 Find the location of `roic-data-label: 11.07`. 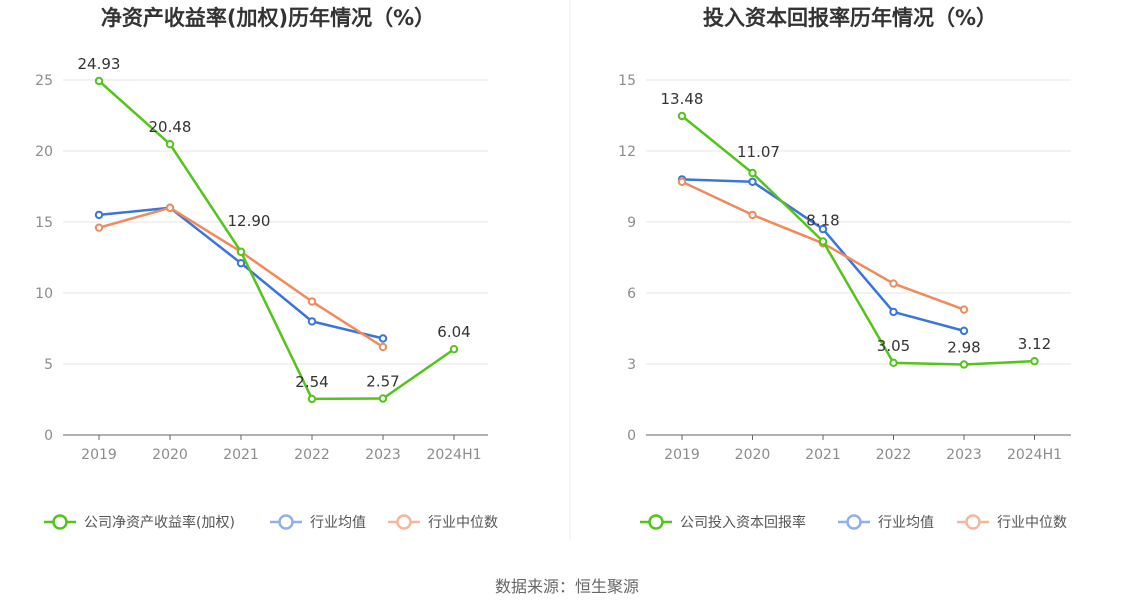

roic-data-label: 11.07 is located at coordinates (758, 152).